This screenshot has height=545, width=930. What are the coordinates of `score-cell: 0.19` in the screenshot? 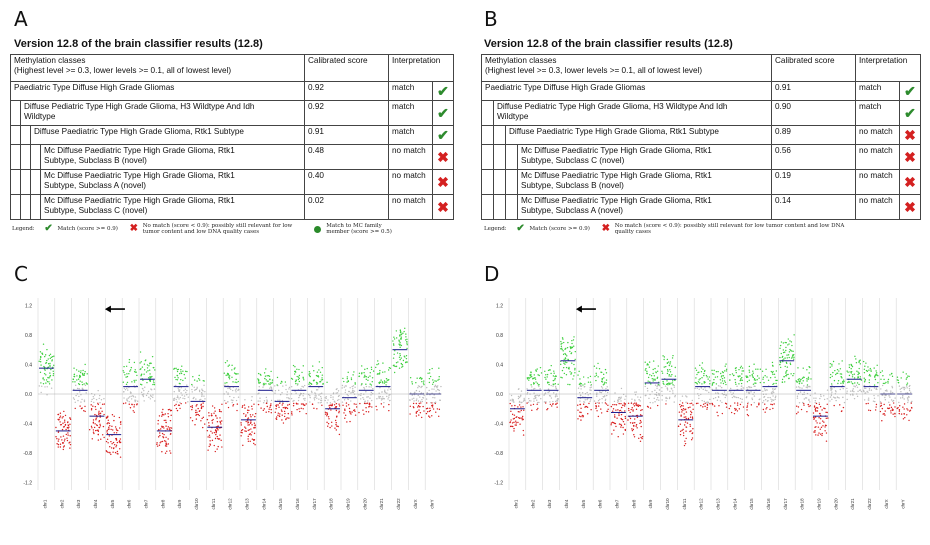 It's located at (813, 182).